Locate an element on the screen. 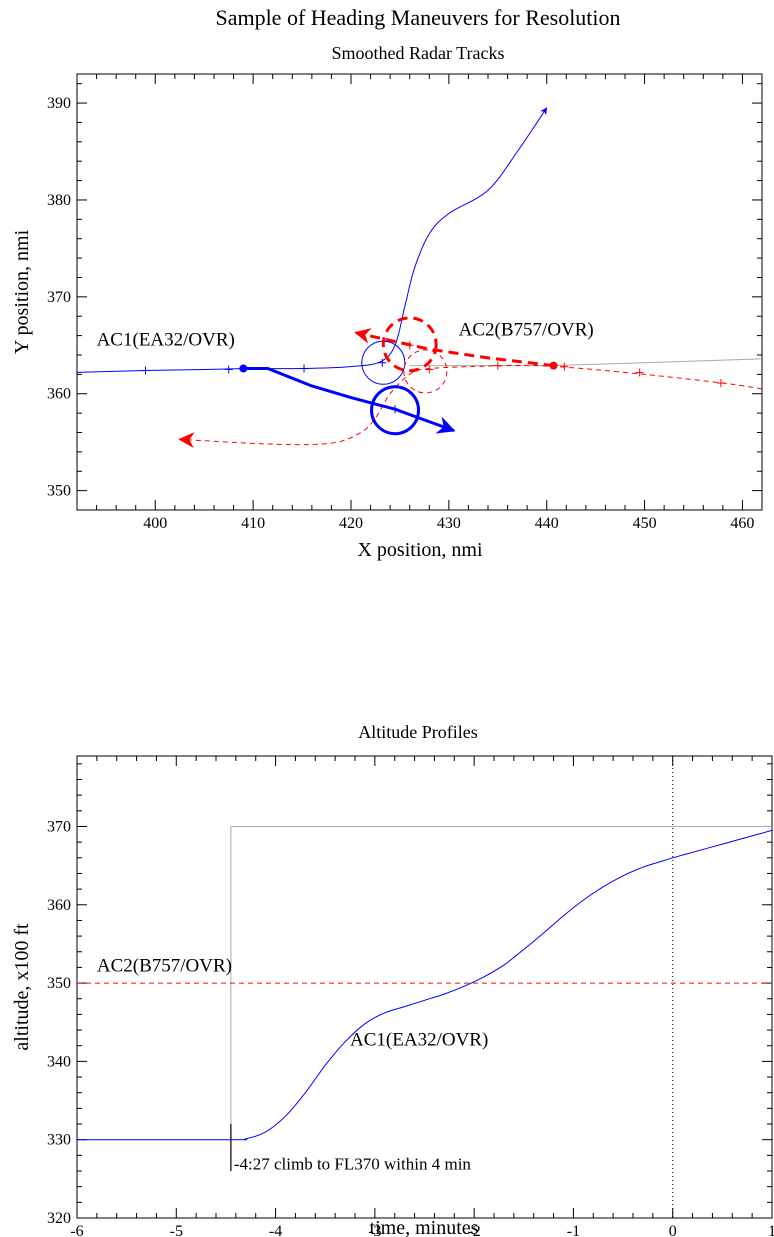 Image resolution: width=774 pixels, height=1237 pixels. top-x-axis-label: X position, nmi is located at coordinates (419, 550).